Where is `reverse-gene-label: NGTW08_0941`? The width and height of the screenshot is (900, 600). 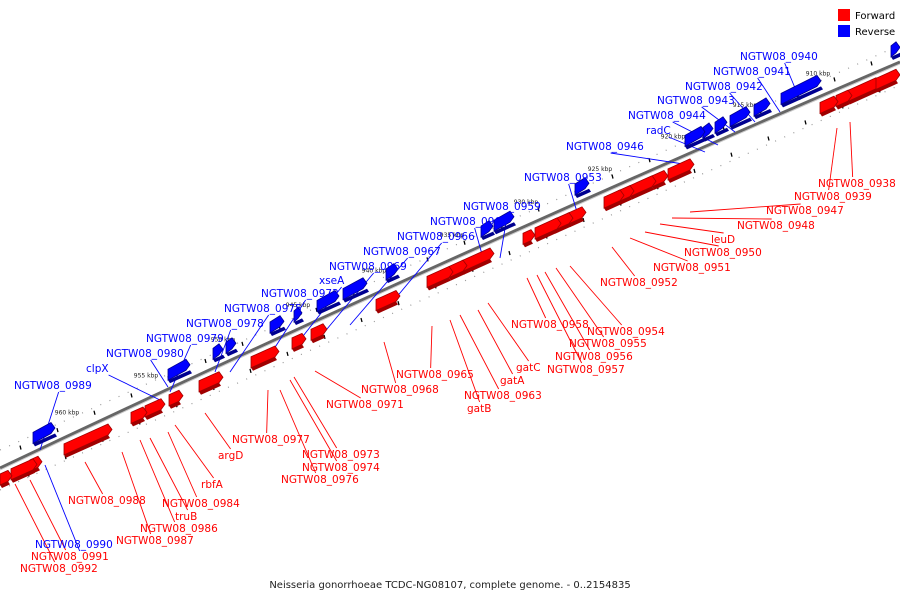
reverse-gene-label: NGTW08_0941 is located at coordinates (752, 72).